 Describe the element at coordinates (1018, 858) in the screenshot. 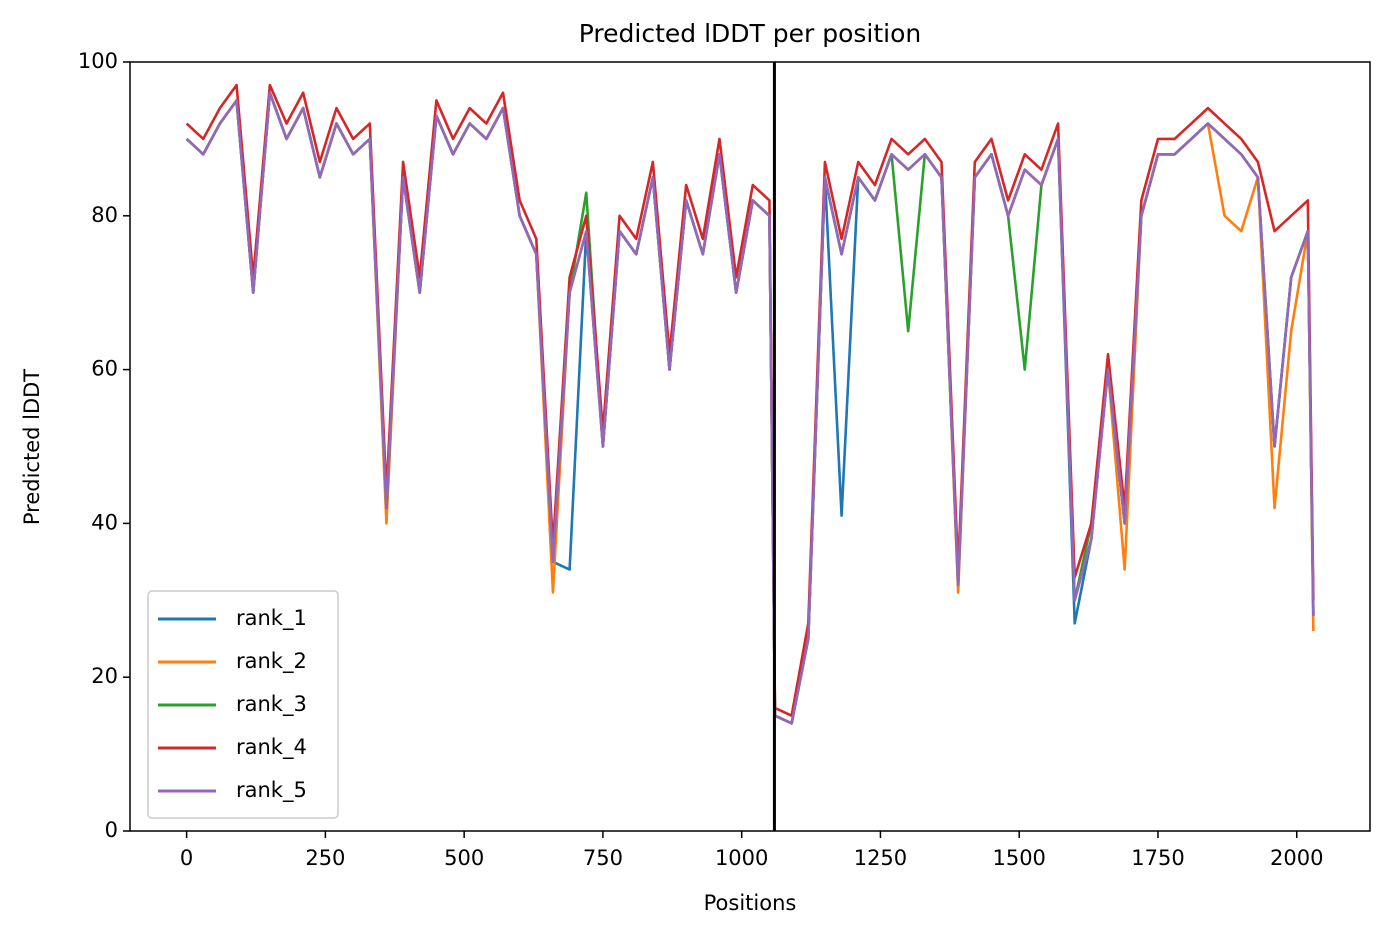

I see `x-tick-label: 1500` at that location.